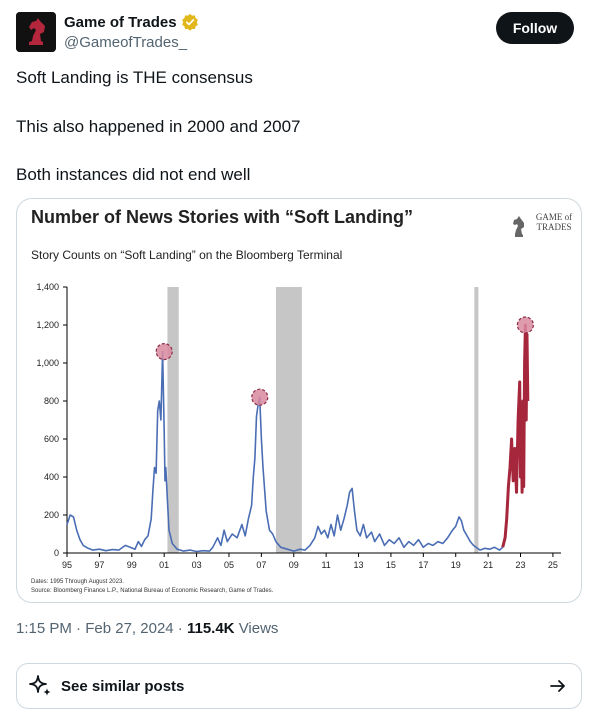 This screenshot has width=598, height=717. Describe the element at coordinates (325, 565) in the screenshot. I see `x-tick-label: 11` at that location.